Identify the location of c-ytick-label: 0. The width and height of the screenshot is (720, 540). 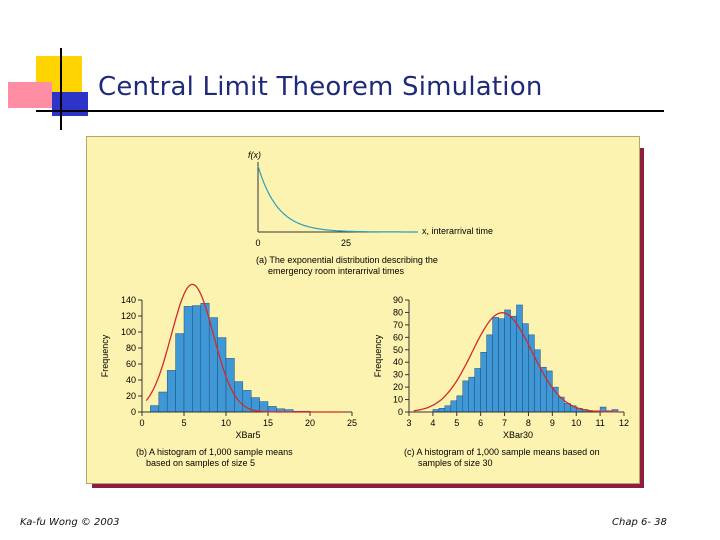
(400, 412).